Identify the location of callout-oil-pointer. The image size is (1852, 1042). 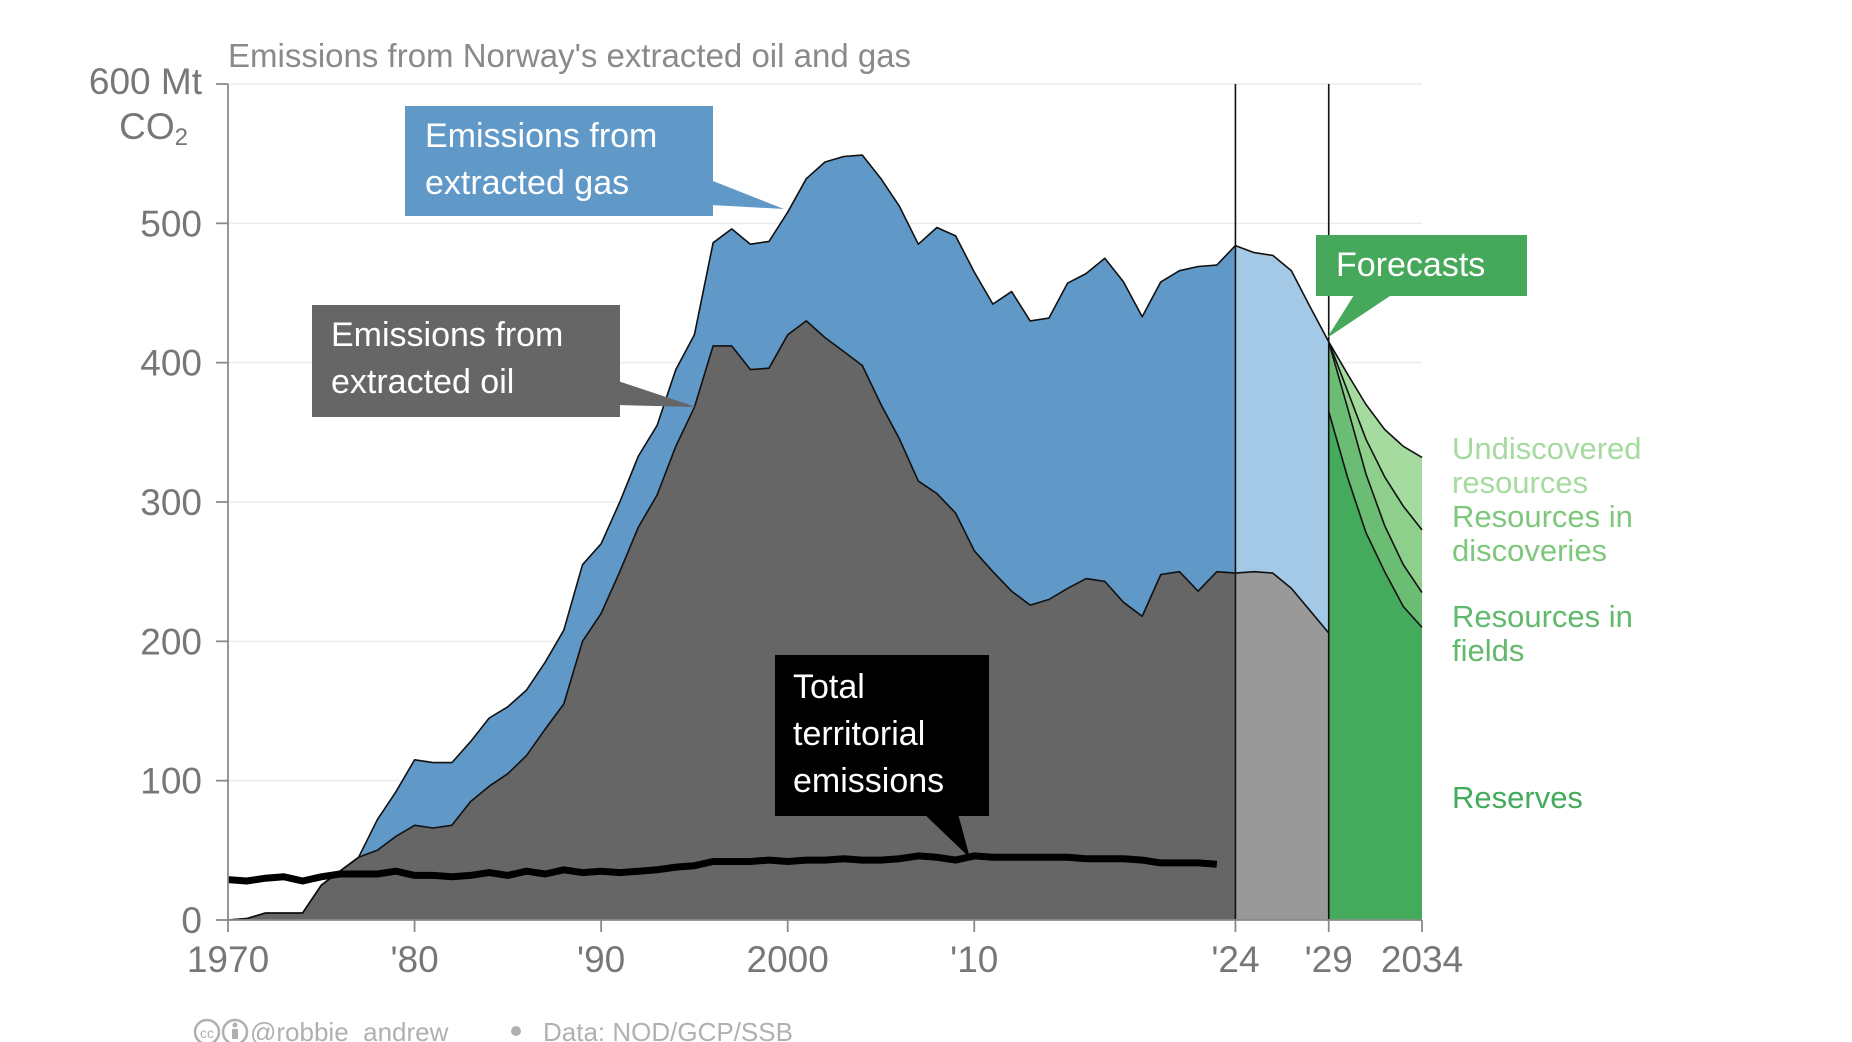
(655, 393).